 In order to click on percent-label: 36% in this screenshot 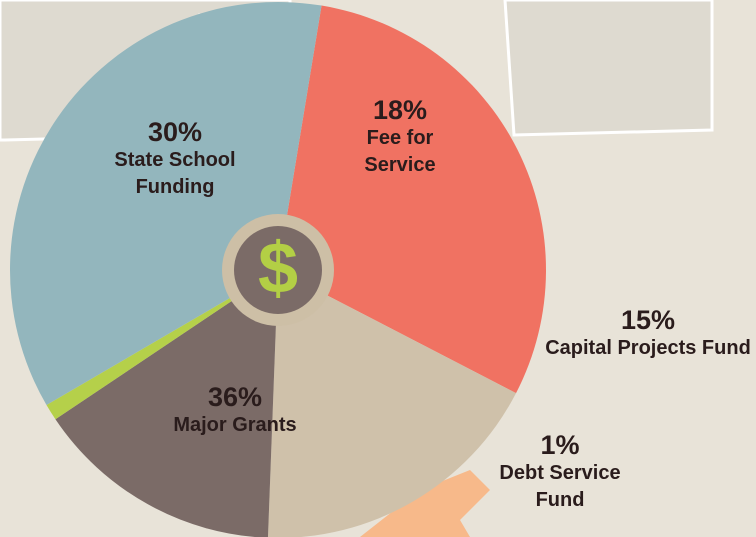, I will do `click(235, 397)`.